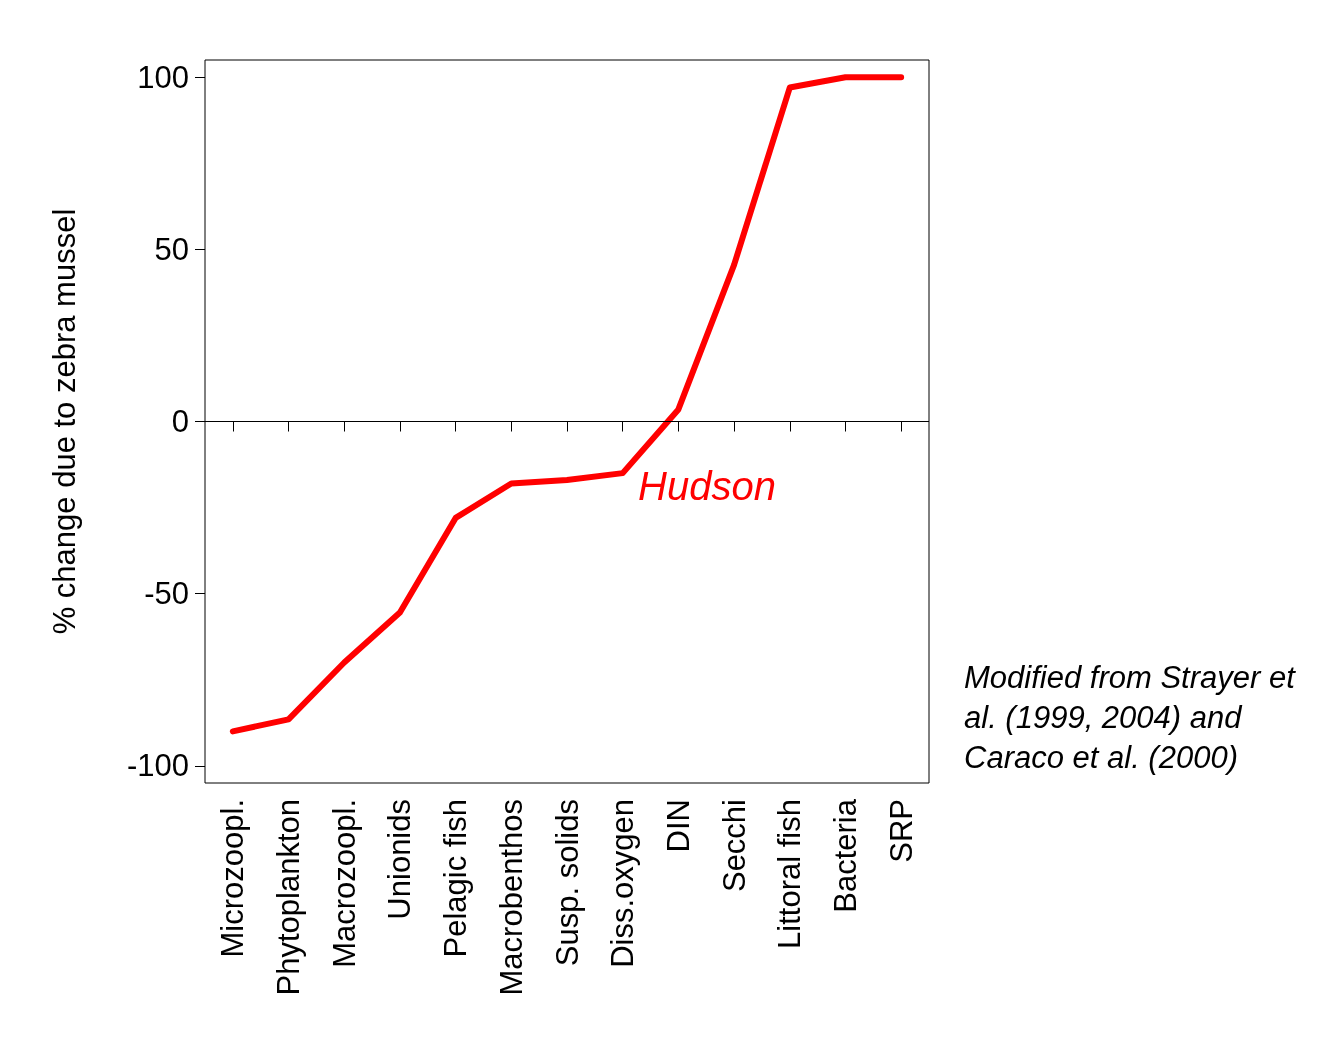 The width and height of the screenshot is (1328, 1059). Describe the element at coordinates (567, 883) in the screenshot. I see `x-tick-label: Susp. solids` at that location.